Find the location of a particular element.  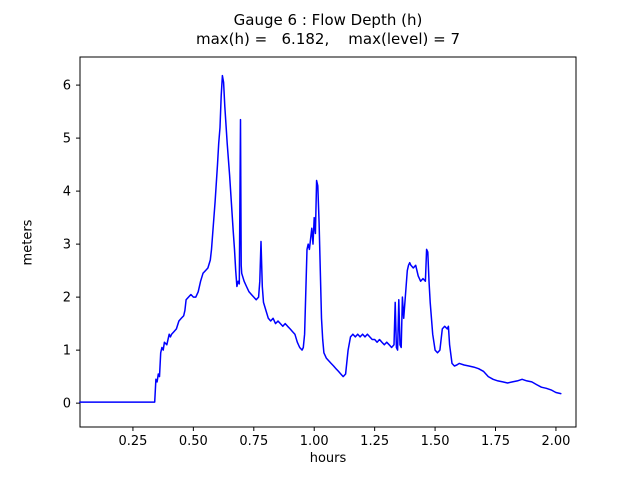

y-axis-label: meters is located at coordinates (28, 242).